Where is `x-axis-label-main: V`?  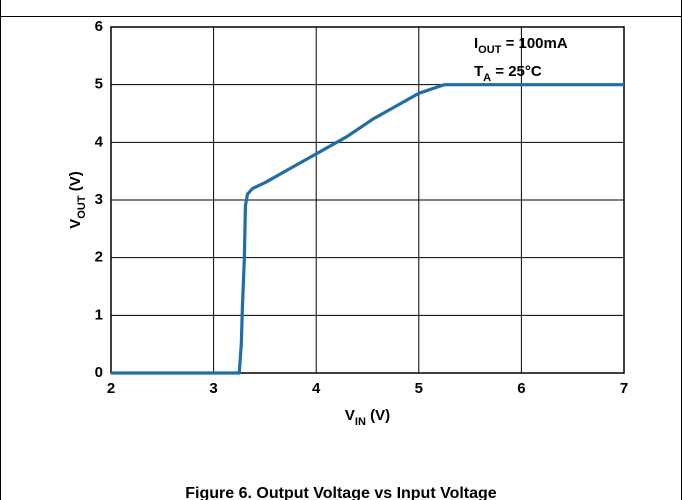
x-axis-label-main: V is located at coordinates (350, 415).